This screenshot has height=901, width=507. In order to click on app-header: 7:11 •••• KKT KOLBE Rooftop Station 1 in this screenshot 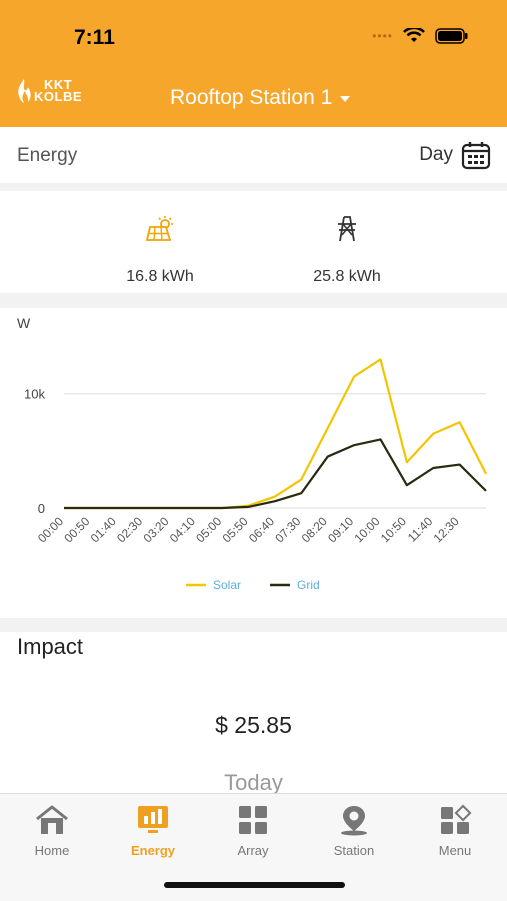, I will do `click(253, 63)`.